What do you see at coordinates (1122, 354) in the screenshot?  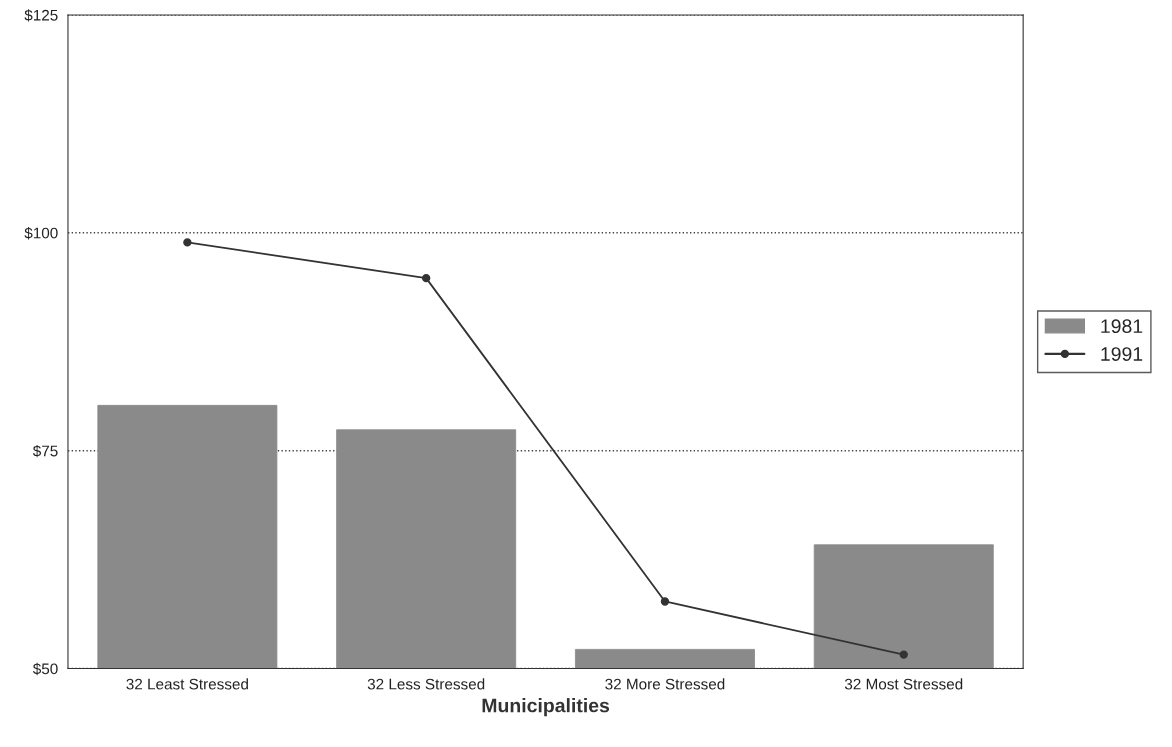 I see `legend-label: 1991` at bounding box center [1122, 354].